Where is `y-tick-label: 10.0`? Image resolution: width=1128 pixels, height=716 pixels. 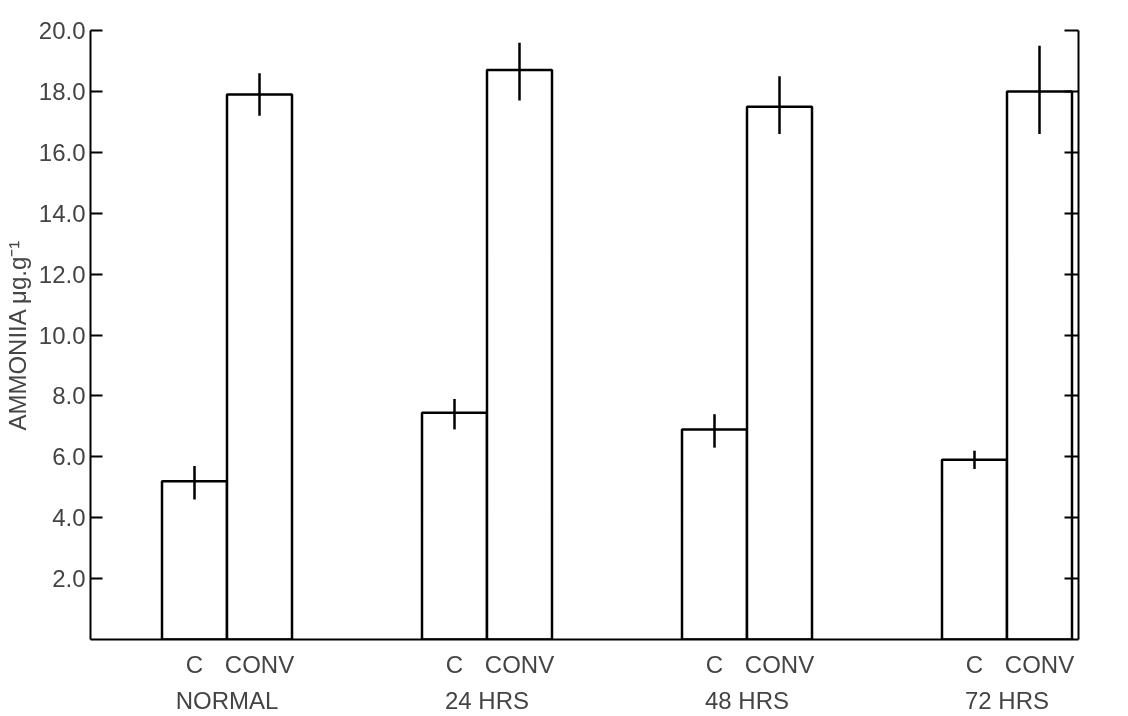
y-tick-label: 10.0 is located at coordinates (62, 335).